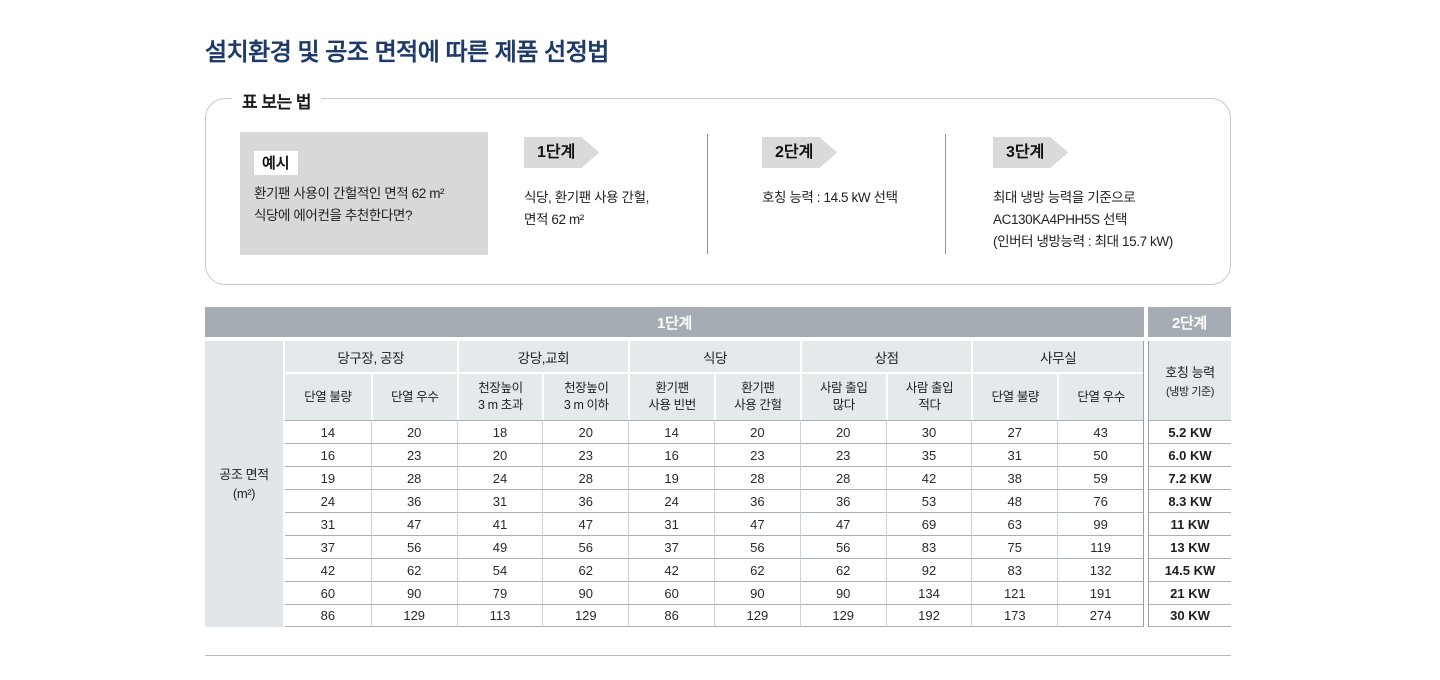 This screenshot has width=1440, height=680. Describe the element at coordinates (499, 397) in the screenshot. I see `sub-header-3: 천장높이 3 m 초과` at that location.